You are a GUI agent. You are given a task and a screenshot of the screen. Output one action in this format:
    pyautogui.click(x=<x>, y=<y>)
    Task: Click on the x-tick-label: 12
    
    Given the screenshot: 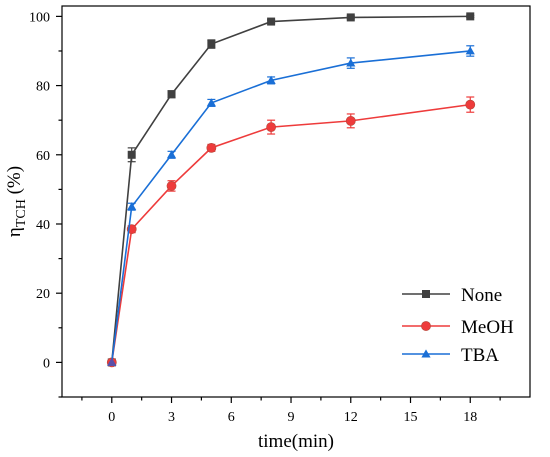 What is the action you would take?
    pyautogui.click(x=351, y=417)
    